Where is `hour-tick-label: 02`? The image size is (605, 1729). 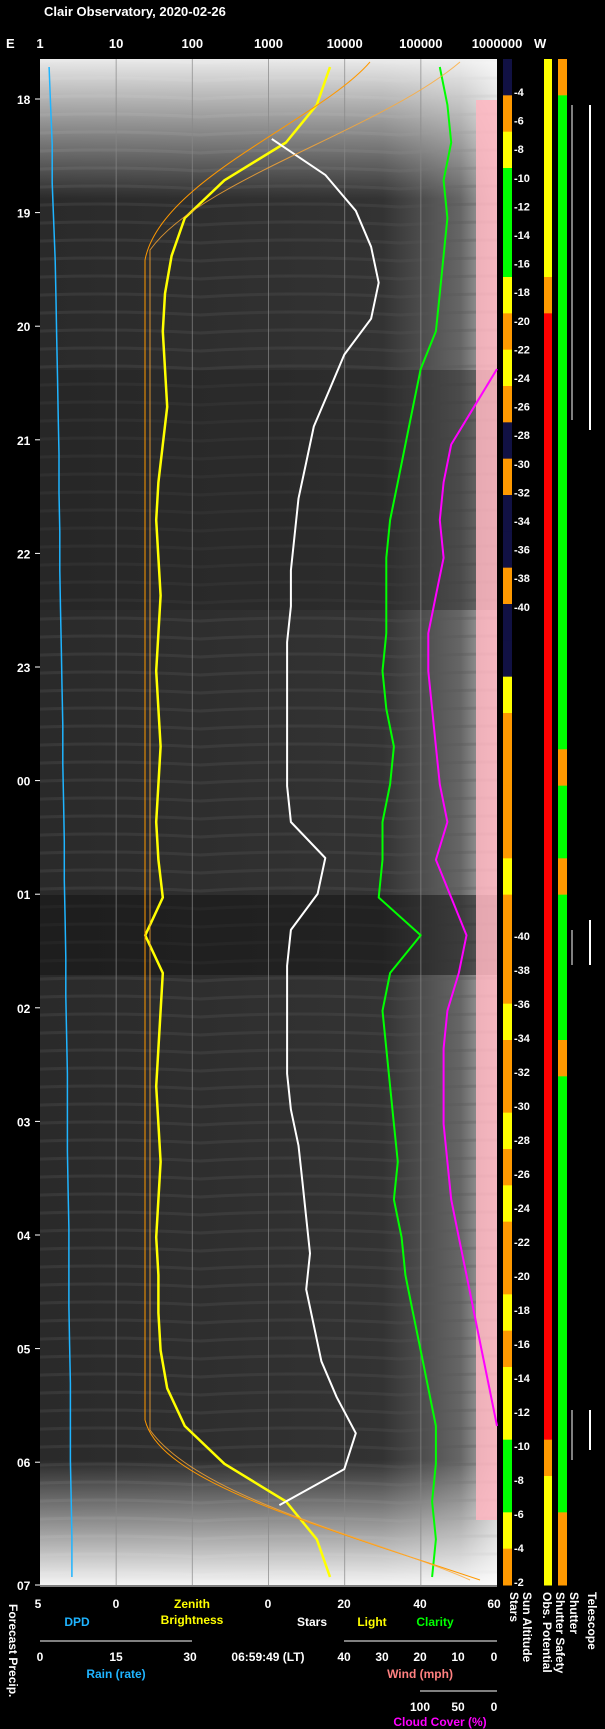 hour-tick-label: 02 is located at coordinates (24, 1009).